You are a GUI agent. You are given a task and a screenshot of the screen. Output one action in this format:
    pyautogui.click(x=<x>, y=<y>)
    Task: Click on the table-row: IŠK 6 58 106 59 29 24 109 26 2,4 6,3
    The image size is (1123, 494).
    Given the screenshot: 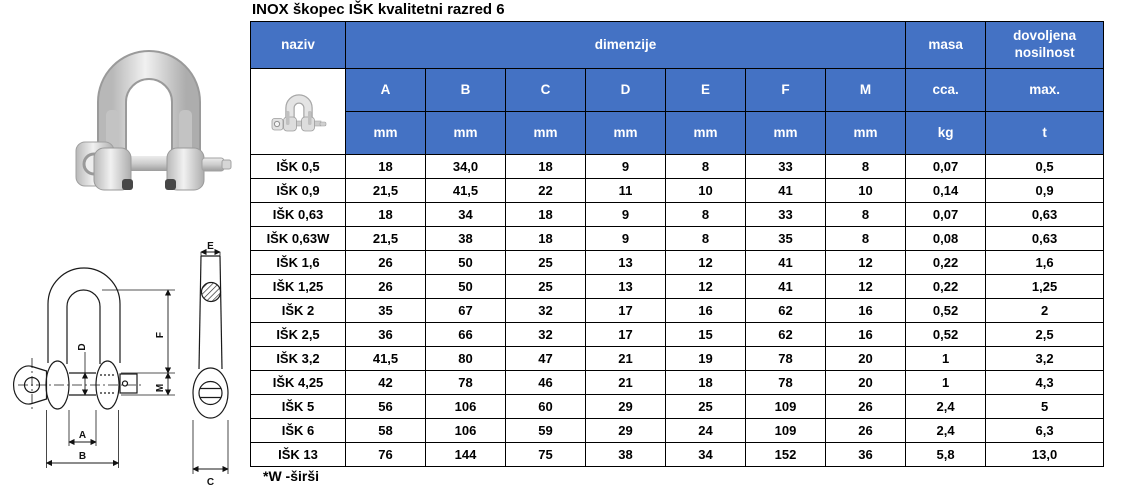 What is the action you would take?
    pyautogui.click(x=677, y=430)
    